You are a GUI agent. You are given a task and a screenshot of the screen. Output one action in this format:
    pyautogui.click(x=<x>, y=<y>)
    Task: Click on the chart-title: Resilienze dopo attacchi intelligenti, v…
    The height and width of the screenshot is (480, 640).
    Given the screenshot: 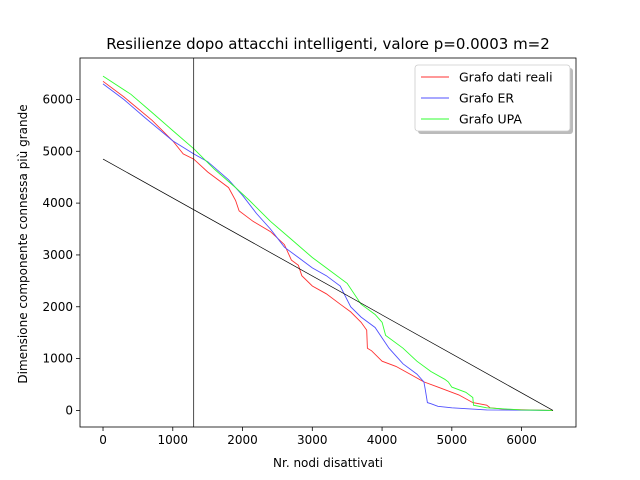 What is the action you would take?
    pyautogui.click(x=328, y=44)
    